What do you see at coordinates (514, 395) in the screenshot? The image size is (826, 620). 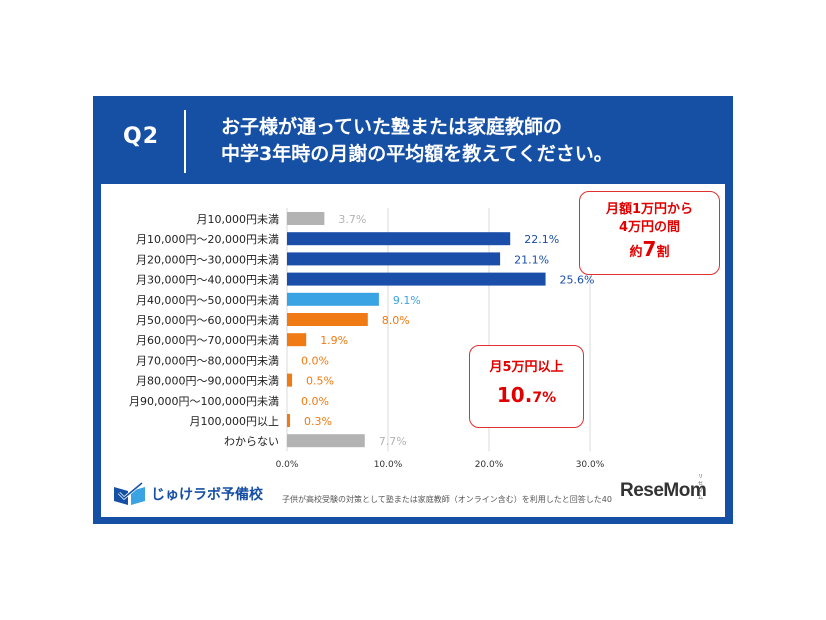 I see `callout-lower-value-main: 10.` at bounding box center [514, 395].